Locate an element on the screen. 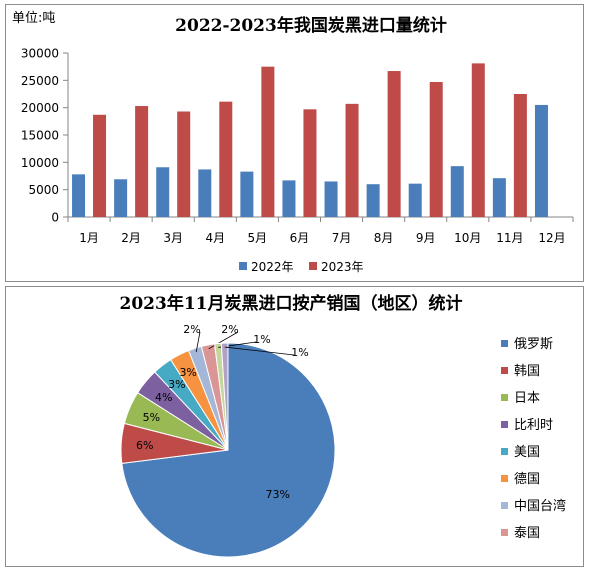 The width and height of the screenshot is (590, 573). slice-label: 4% is located at coordinates (163, 397).